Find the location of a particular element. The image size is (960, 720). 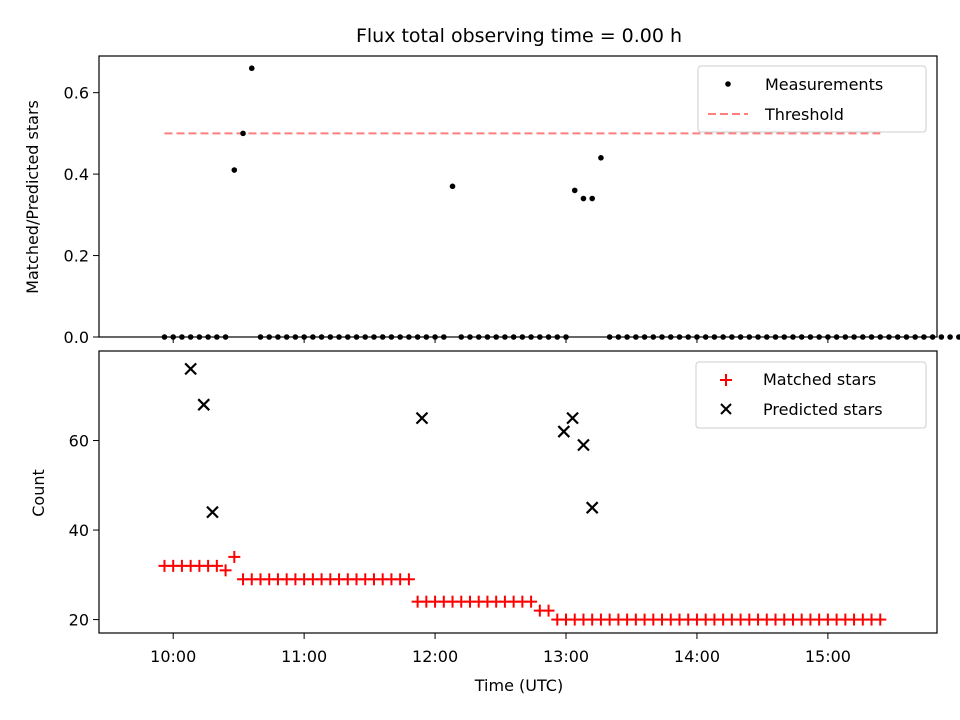

legend-matched-icon is located at coordinates (726, 380).